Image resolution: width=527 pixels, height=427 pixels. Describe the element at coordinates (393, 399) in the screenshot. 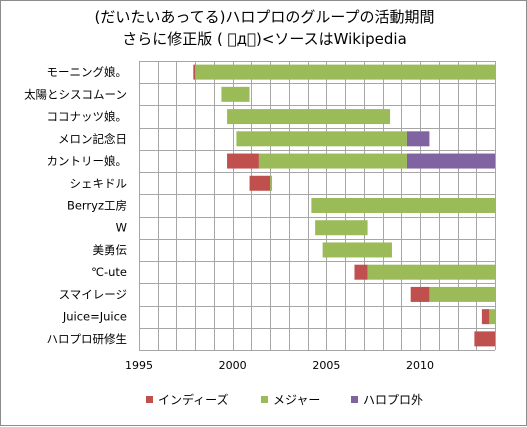

I see `legend-label-outside: ハロプロ外` at that location.